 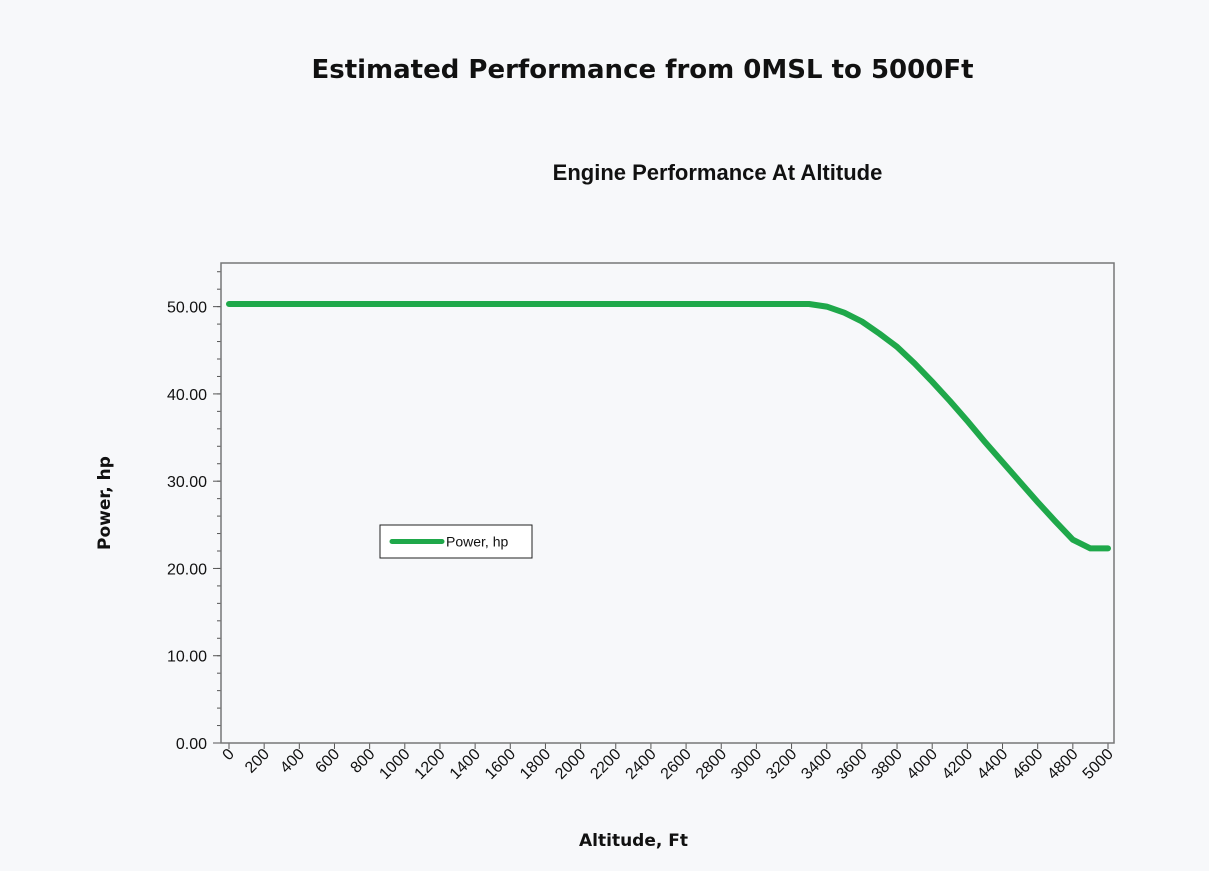 What do you see at coordinates (1062, 764) in the screenshot?
I see `x-tick-label: 4800` at bounding box center [1062, 764].